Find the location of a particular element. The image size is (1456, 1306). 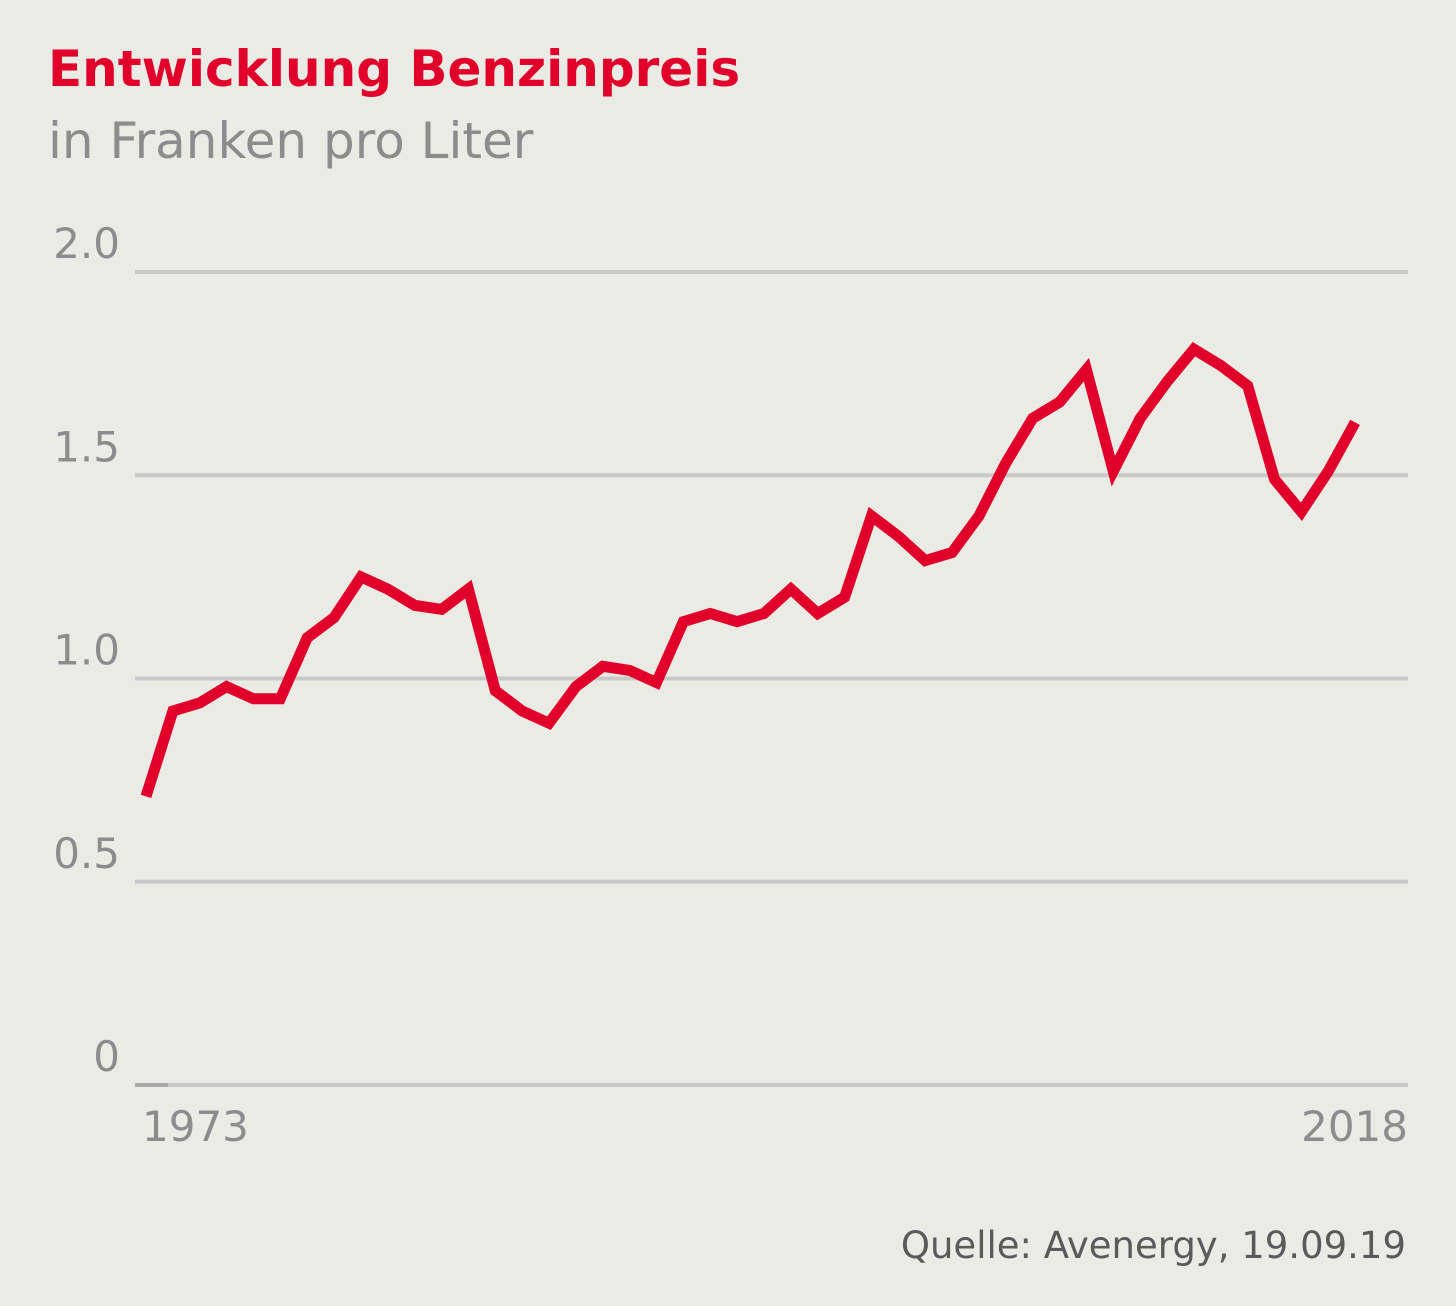

chart-title: Entwicklung Benzinpreis is located at coordinates (394, 69).